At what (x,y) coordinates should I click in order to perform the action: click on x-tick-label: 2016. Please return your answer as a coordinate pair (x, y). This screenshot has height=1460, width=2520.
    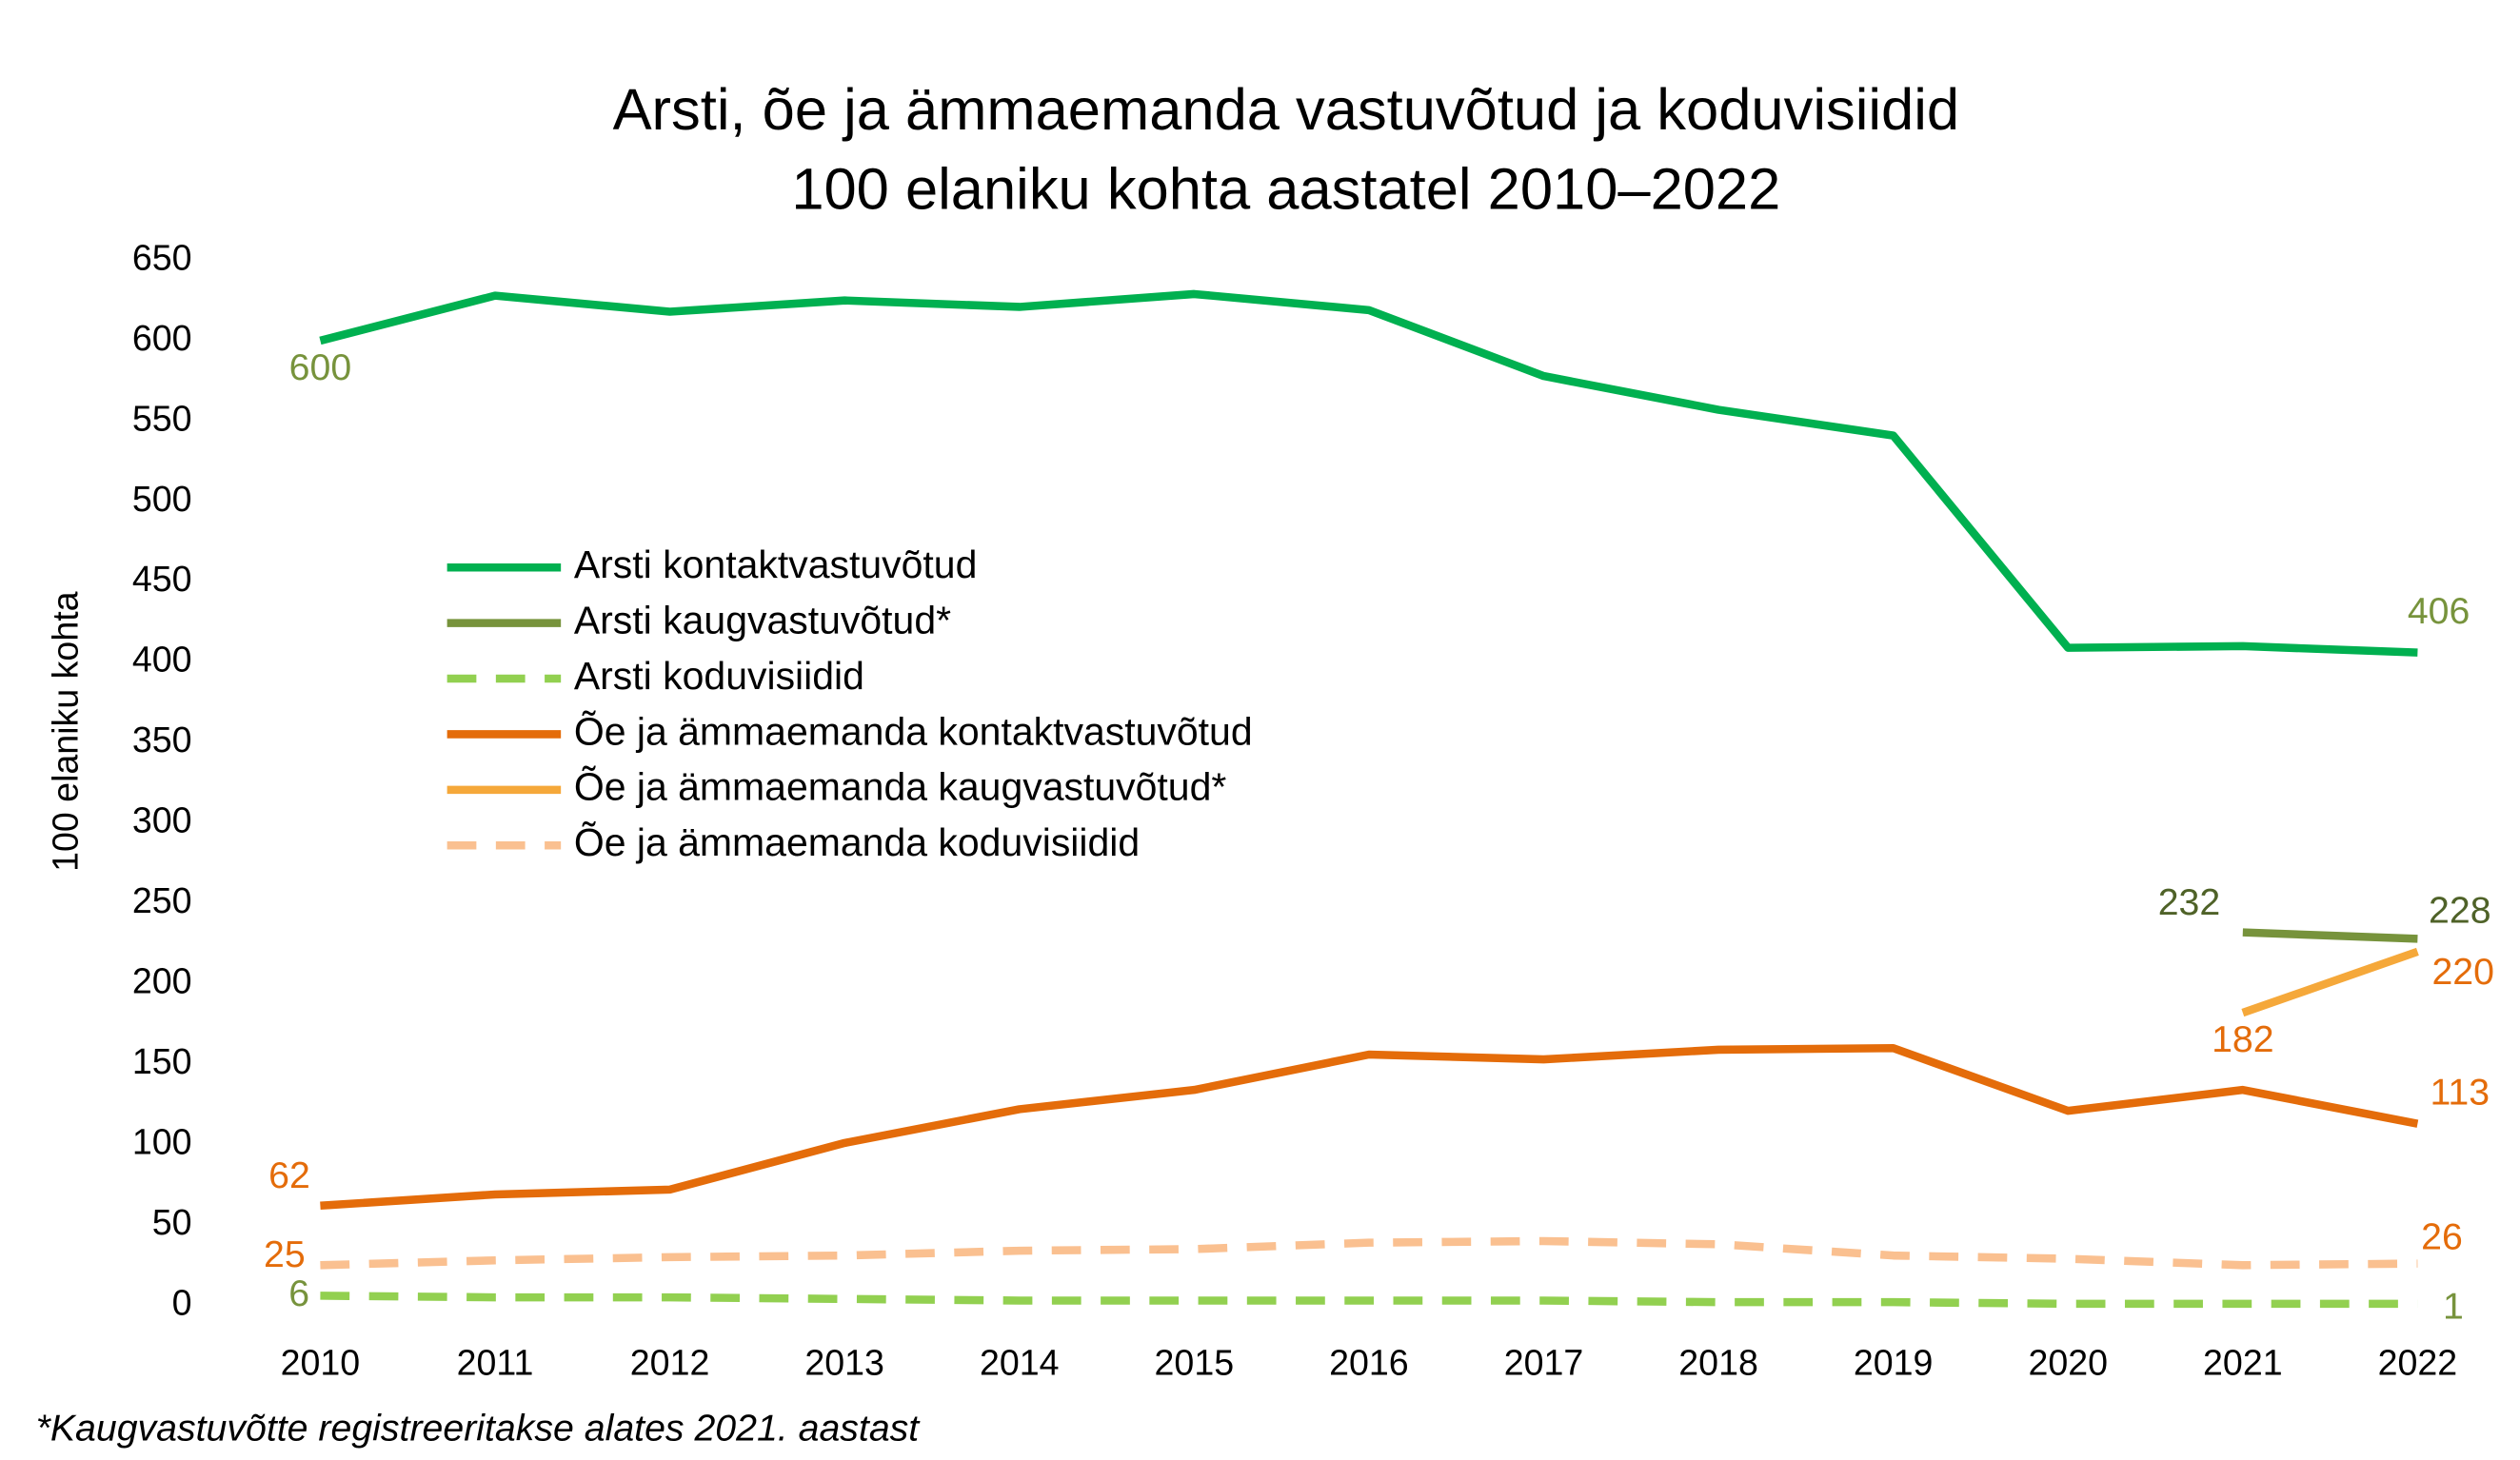
    Looking at the image, I should click on (1369, 1363).